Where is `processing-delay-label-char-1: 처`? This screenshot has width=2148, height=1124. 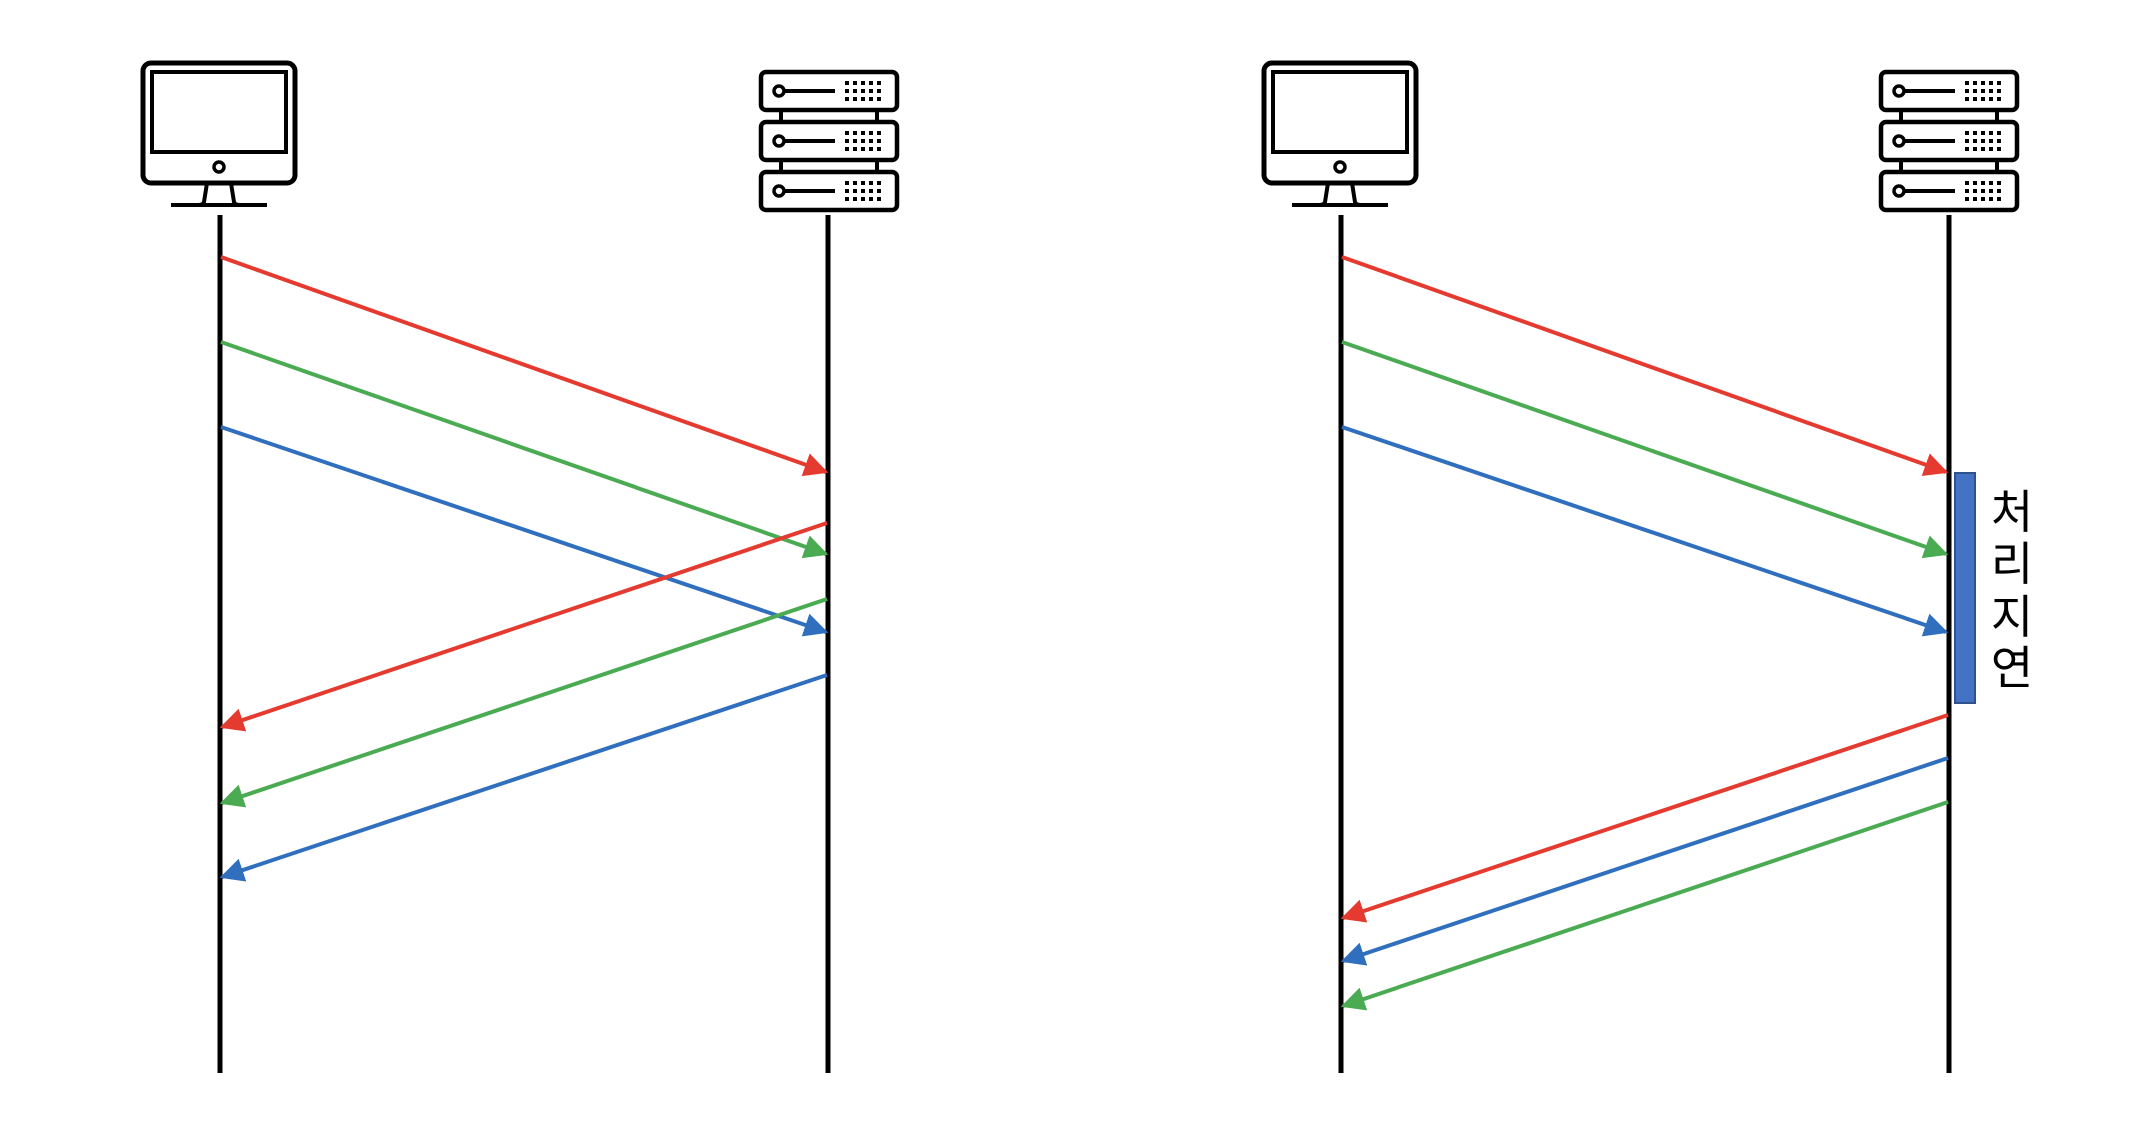 processing-delay-label-char-1: 처 is located at coordinates (2012, 512).